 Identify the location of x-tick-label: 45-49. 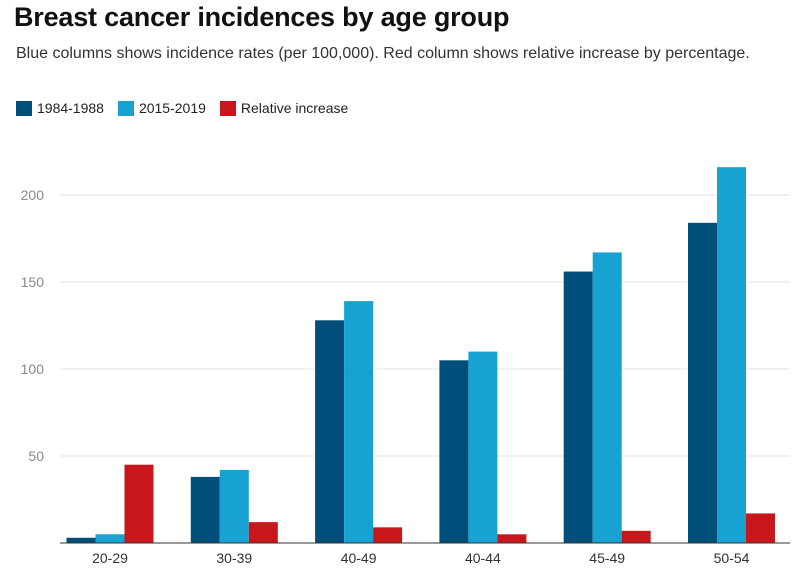
(607, 558).